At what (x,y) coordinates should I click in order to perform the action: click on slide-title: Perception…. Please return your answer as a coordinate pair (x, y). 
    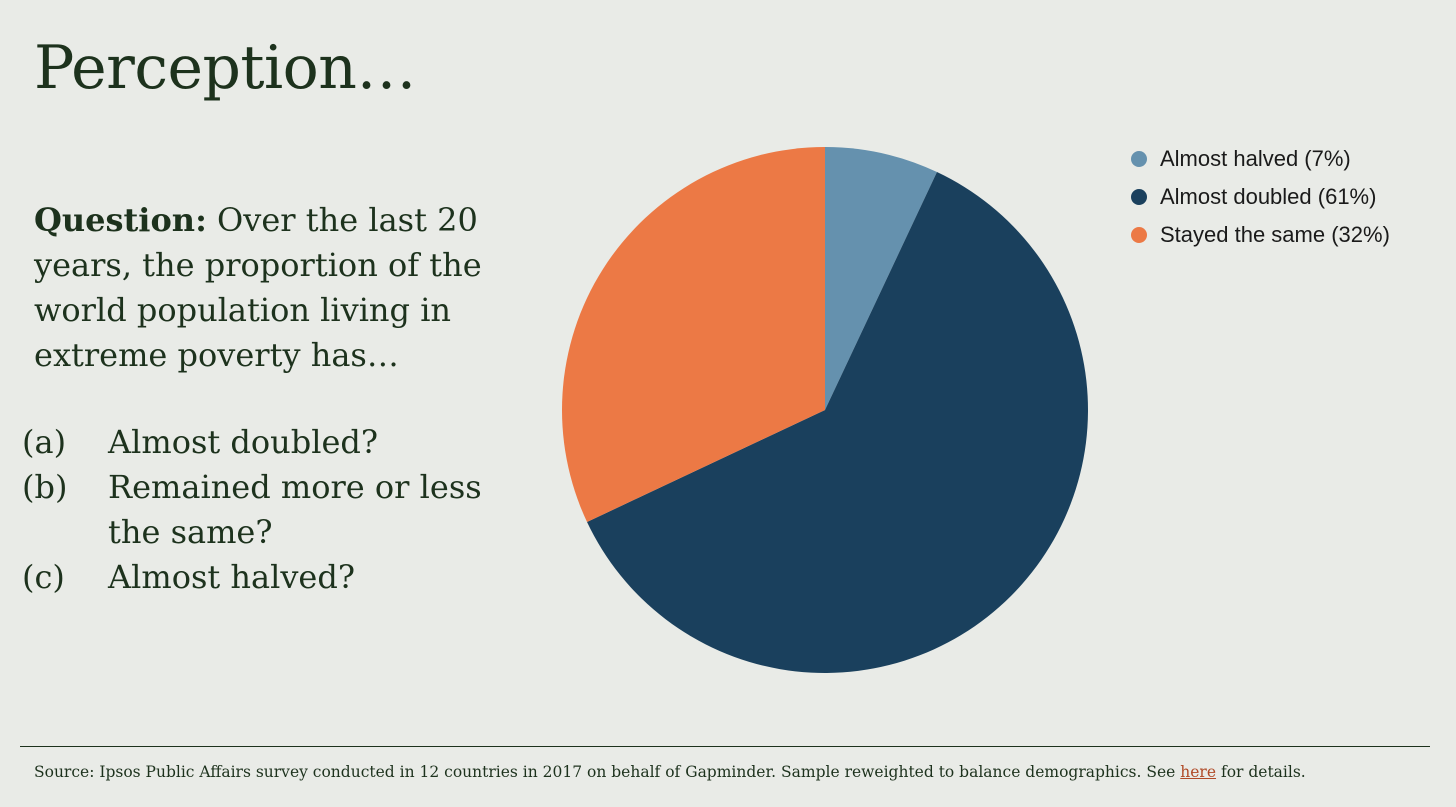
    Looking at the image, I should click on (225, 68).